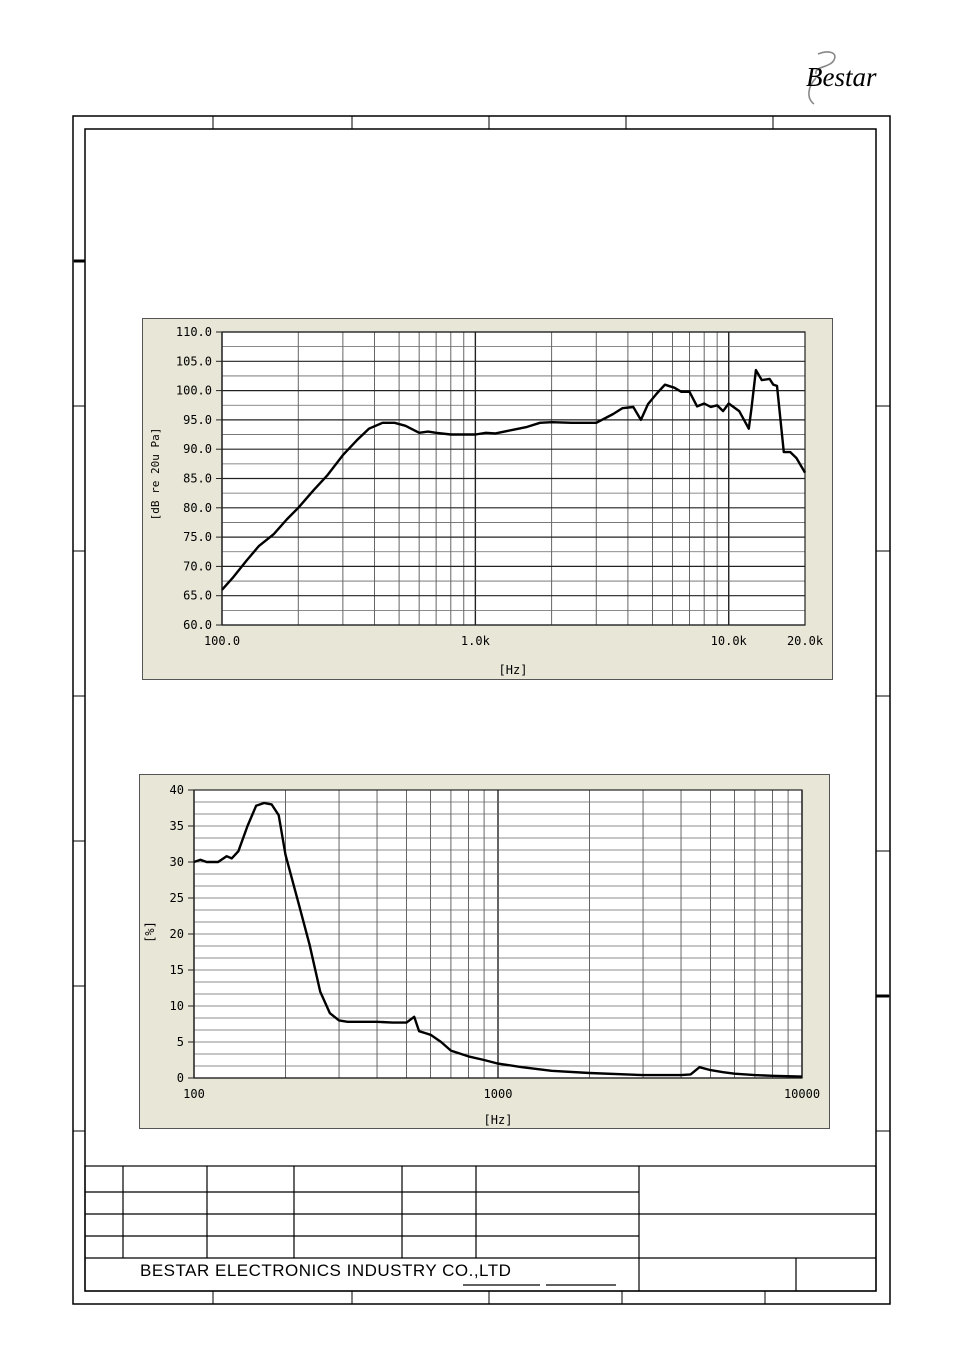 The image size is (954, 1350). What do you see at coordinates (197, 625) in the screenshot?
I see `y-tick-label: 60.0` at bounding box center [197, 625].